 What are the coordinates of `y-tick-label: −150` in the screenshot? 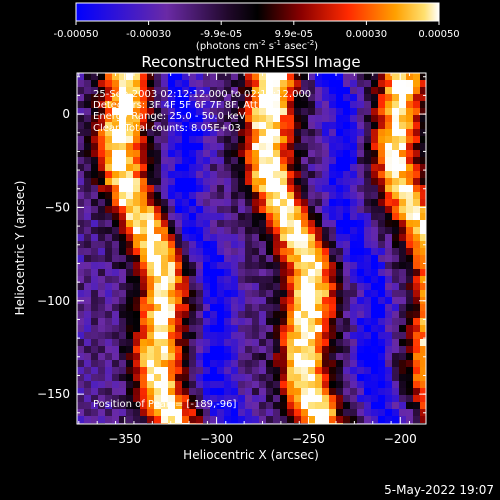 It's located at (53, 394).